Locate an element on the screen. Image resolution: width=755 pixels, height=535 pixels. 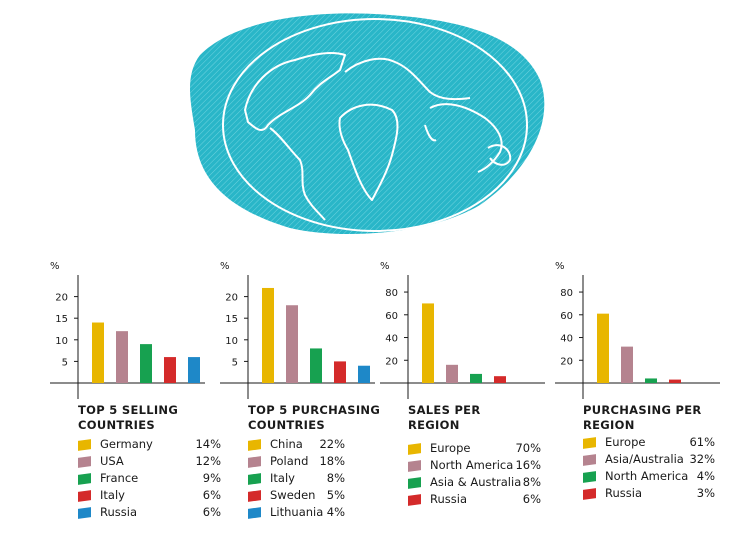
legend-label: Poland is located at coordinates (289, 461).